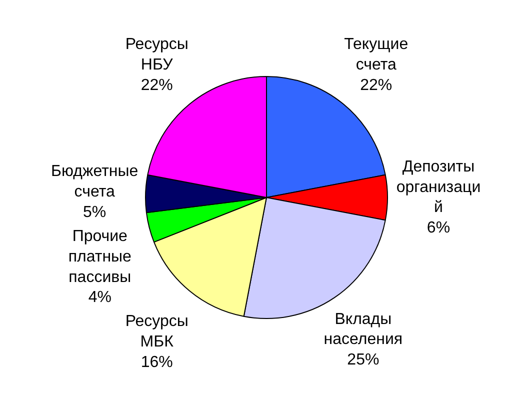 Image resolution: width=522 pixels, height=416 pixels. Describe the element at coordinates (156, 332) in the screenshot. I see `slice-label: Ресурсы МБК` at that location.